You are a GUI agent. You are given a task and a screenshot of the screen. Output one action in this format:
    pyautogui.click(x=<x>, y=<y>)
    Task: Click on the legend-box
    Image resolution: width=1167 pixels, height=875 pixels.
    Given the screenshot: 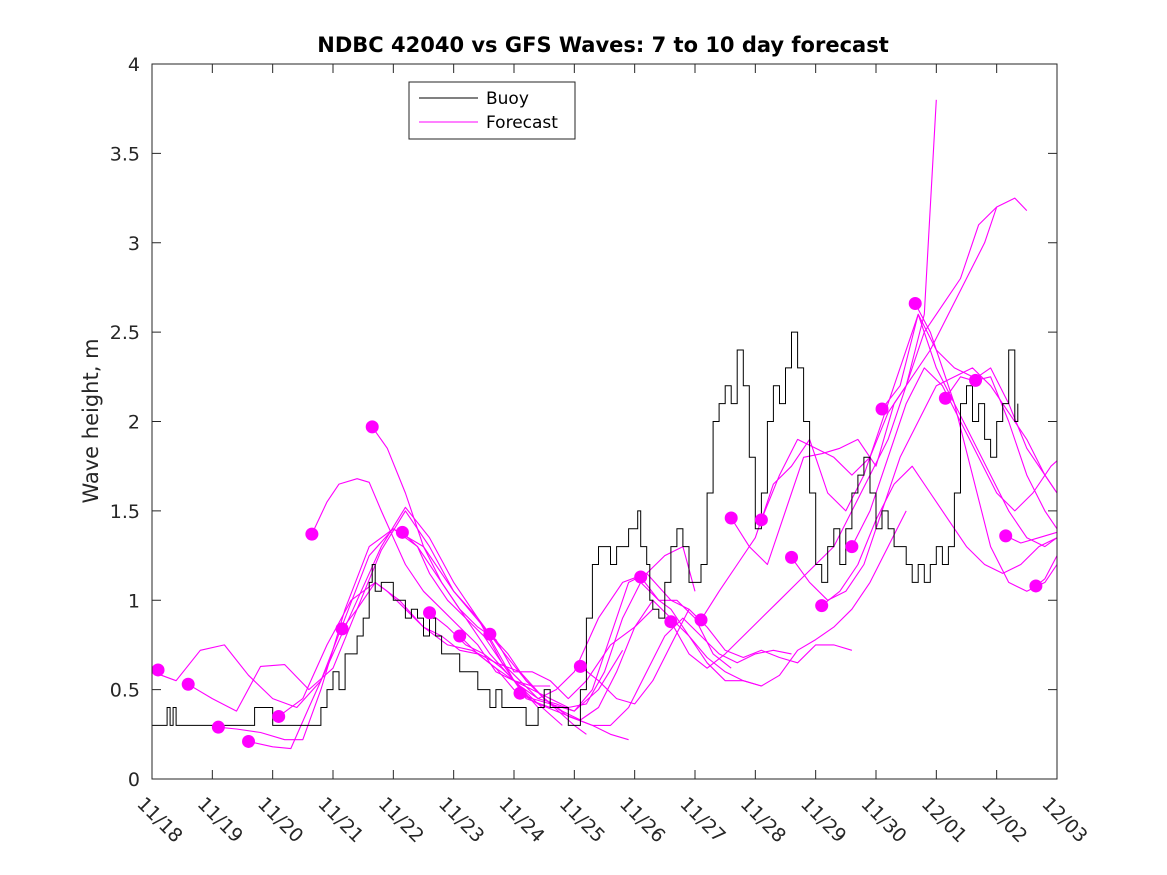 What is the action you would take?
    pyautogui.click(x=492, y=110)
    